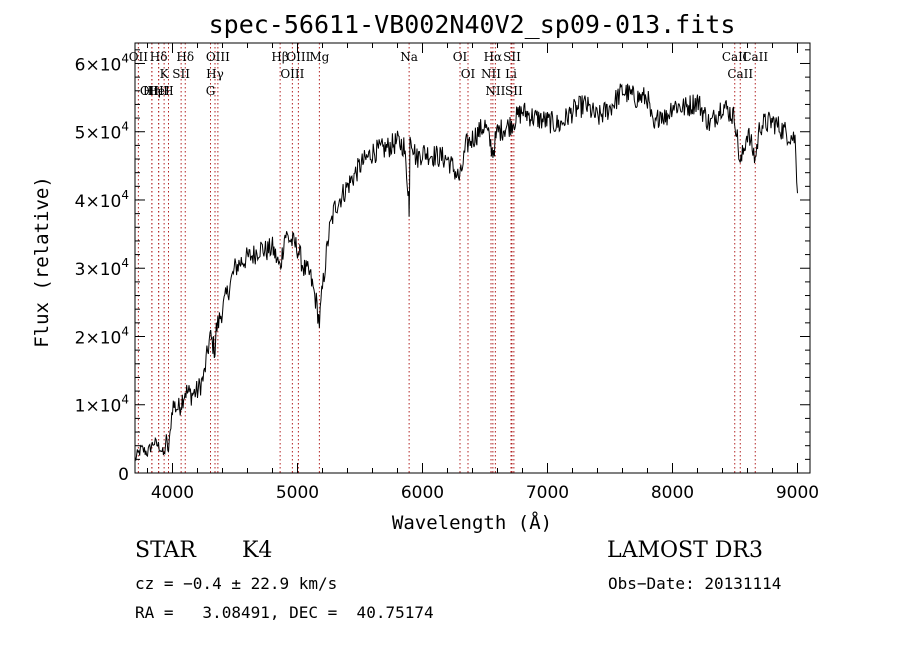 This screenshot has width=900, height=649. Describe the element at coordinates (123, 475) in the screenshot. I see `y-tick-label: 0` at that location.